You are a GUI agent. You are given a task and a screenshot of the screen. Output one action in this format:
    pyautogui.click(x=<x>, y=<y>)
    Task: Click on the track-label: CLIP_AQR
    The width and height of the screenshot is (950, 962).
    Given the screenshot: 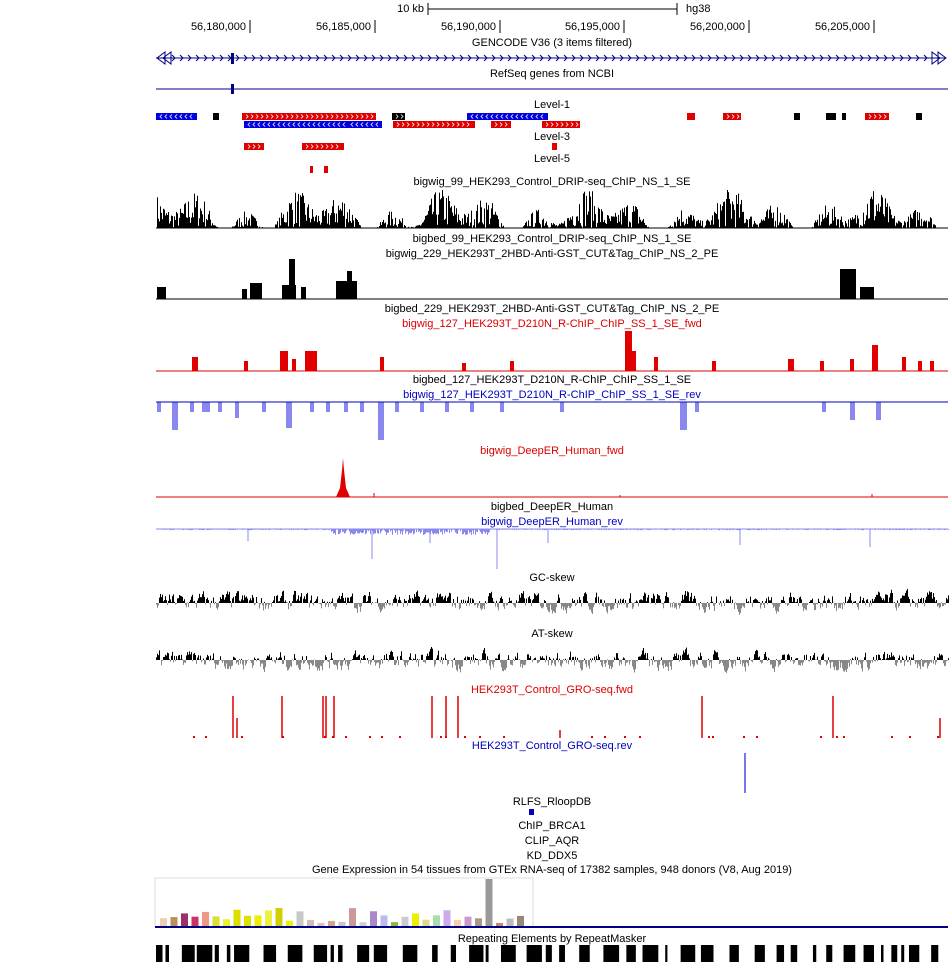 What is the action you would take?
    pyautogui.click(x=552, y=841)
    